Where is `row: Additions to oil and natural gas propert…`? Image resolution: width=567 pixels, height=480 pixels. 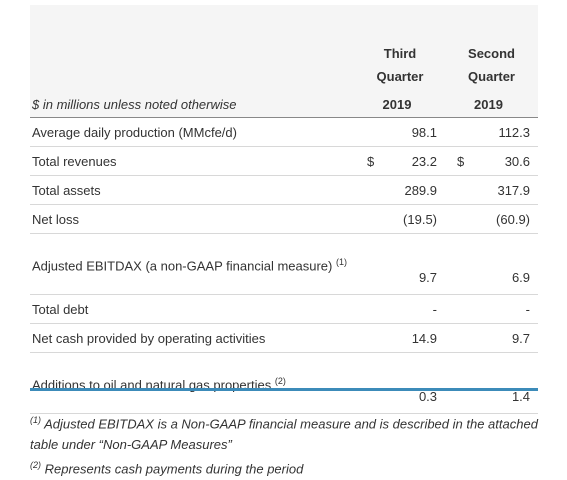 row: Additions to oil and natural gas propert… is located at coordinates (284, 383).